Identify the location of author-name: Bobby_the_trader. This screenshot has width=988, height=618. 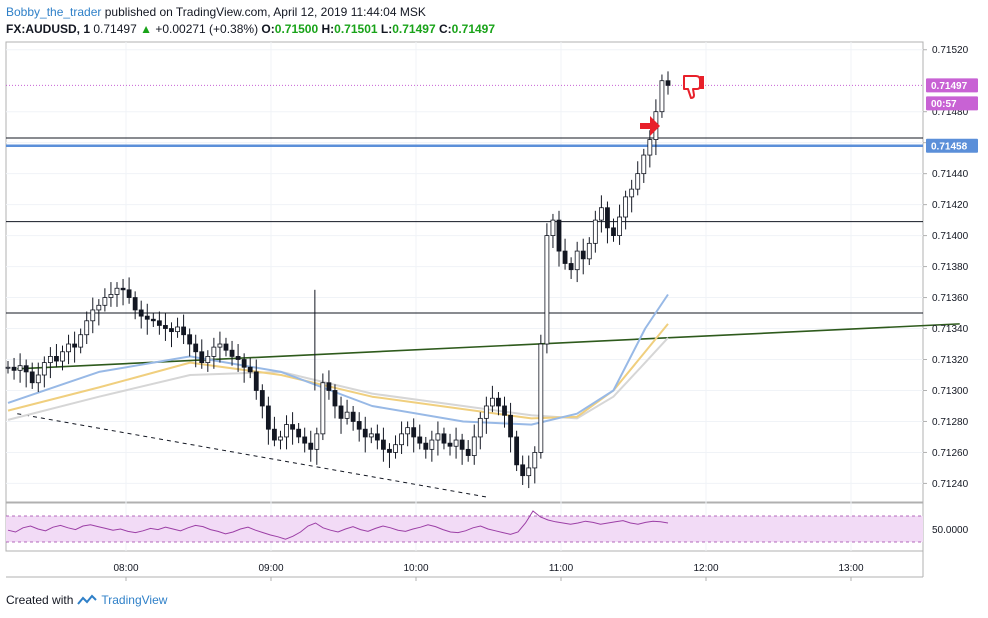
(54, 12).